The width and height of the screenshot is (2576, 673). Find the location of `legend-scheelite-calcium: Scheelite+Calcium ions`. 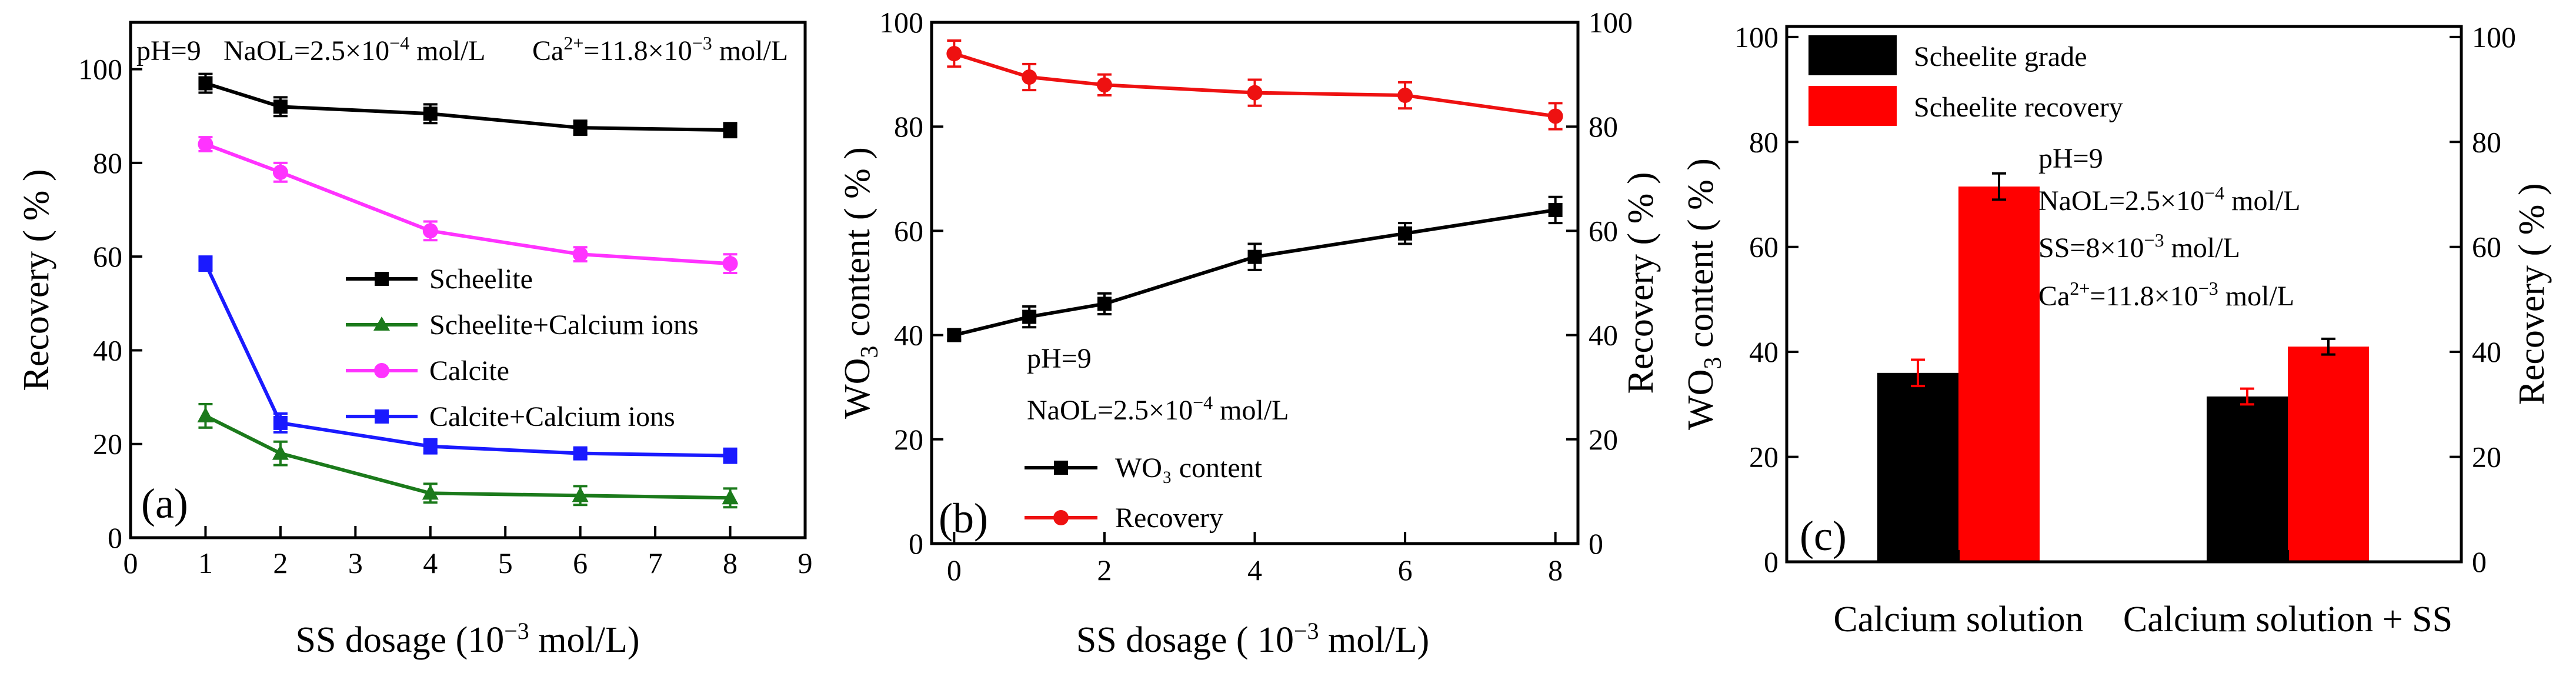

legend-scheelite-calcium: Scheelite+Calcium ions is located at coordinates (564, 325).